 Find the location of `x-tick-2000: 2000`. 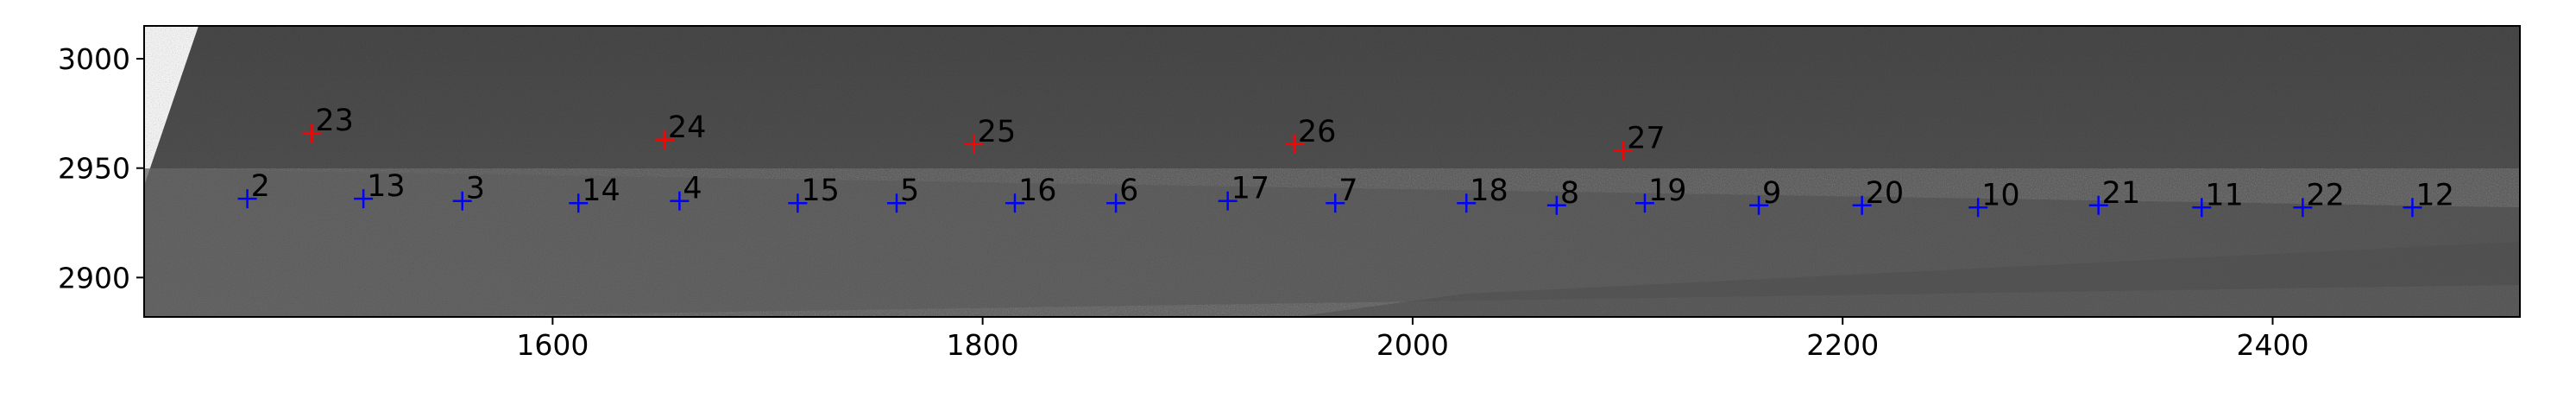

x-tick-2000: 2000 is located at coordinates (1412, 339).